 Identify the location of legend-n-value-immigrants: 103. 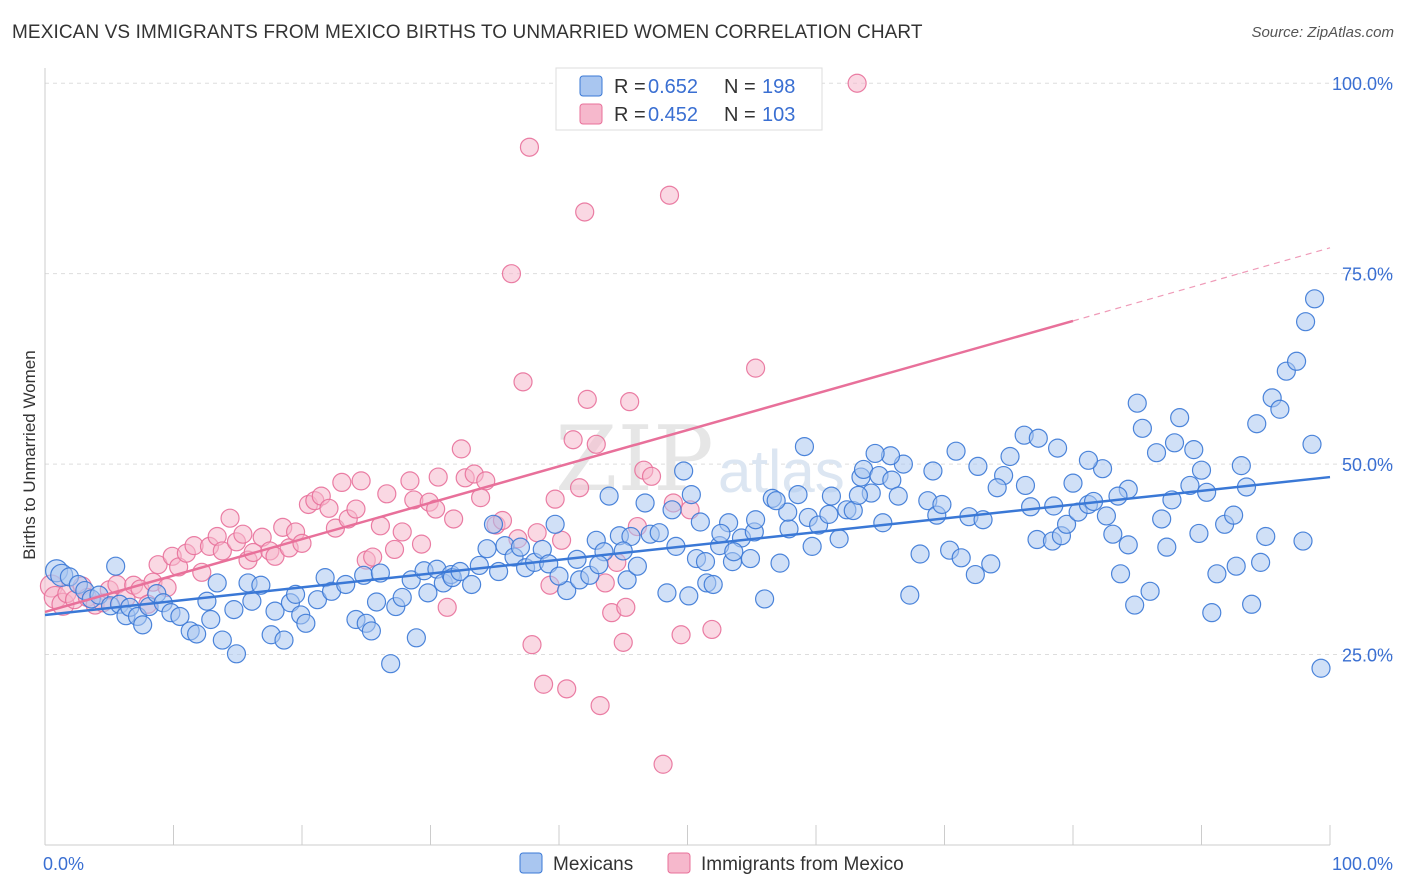
(778, 115).